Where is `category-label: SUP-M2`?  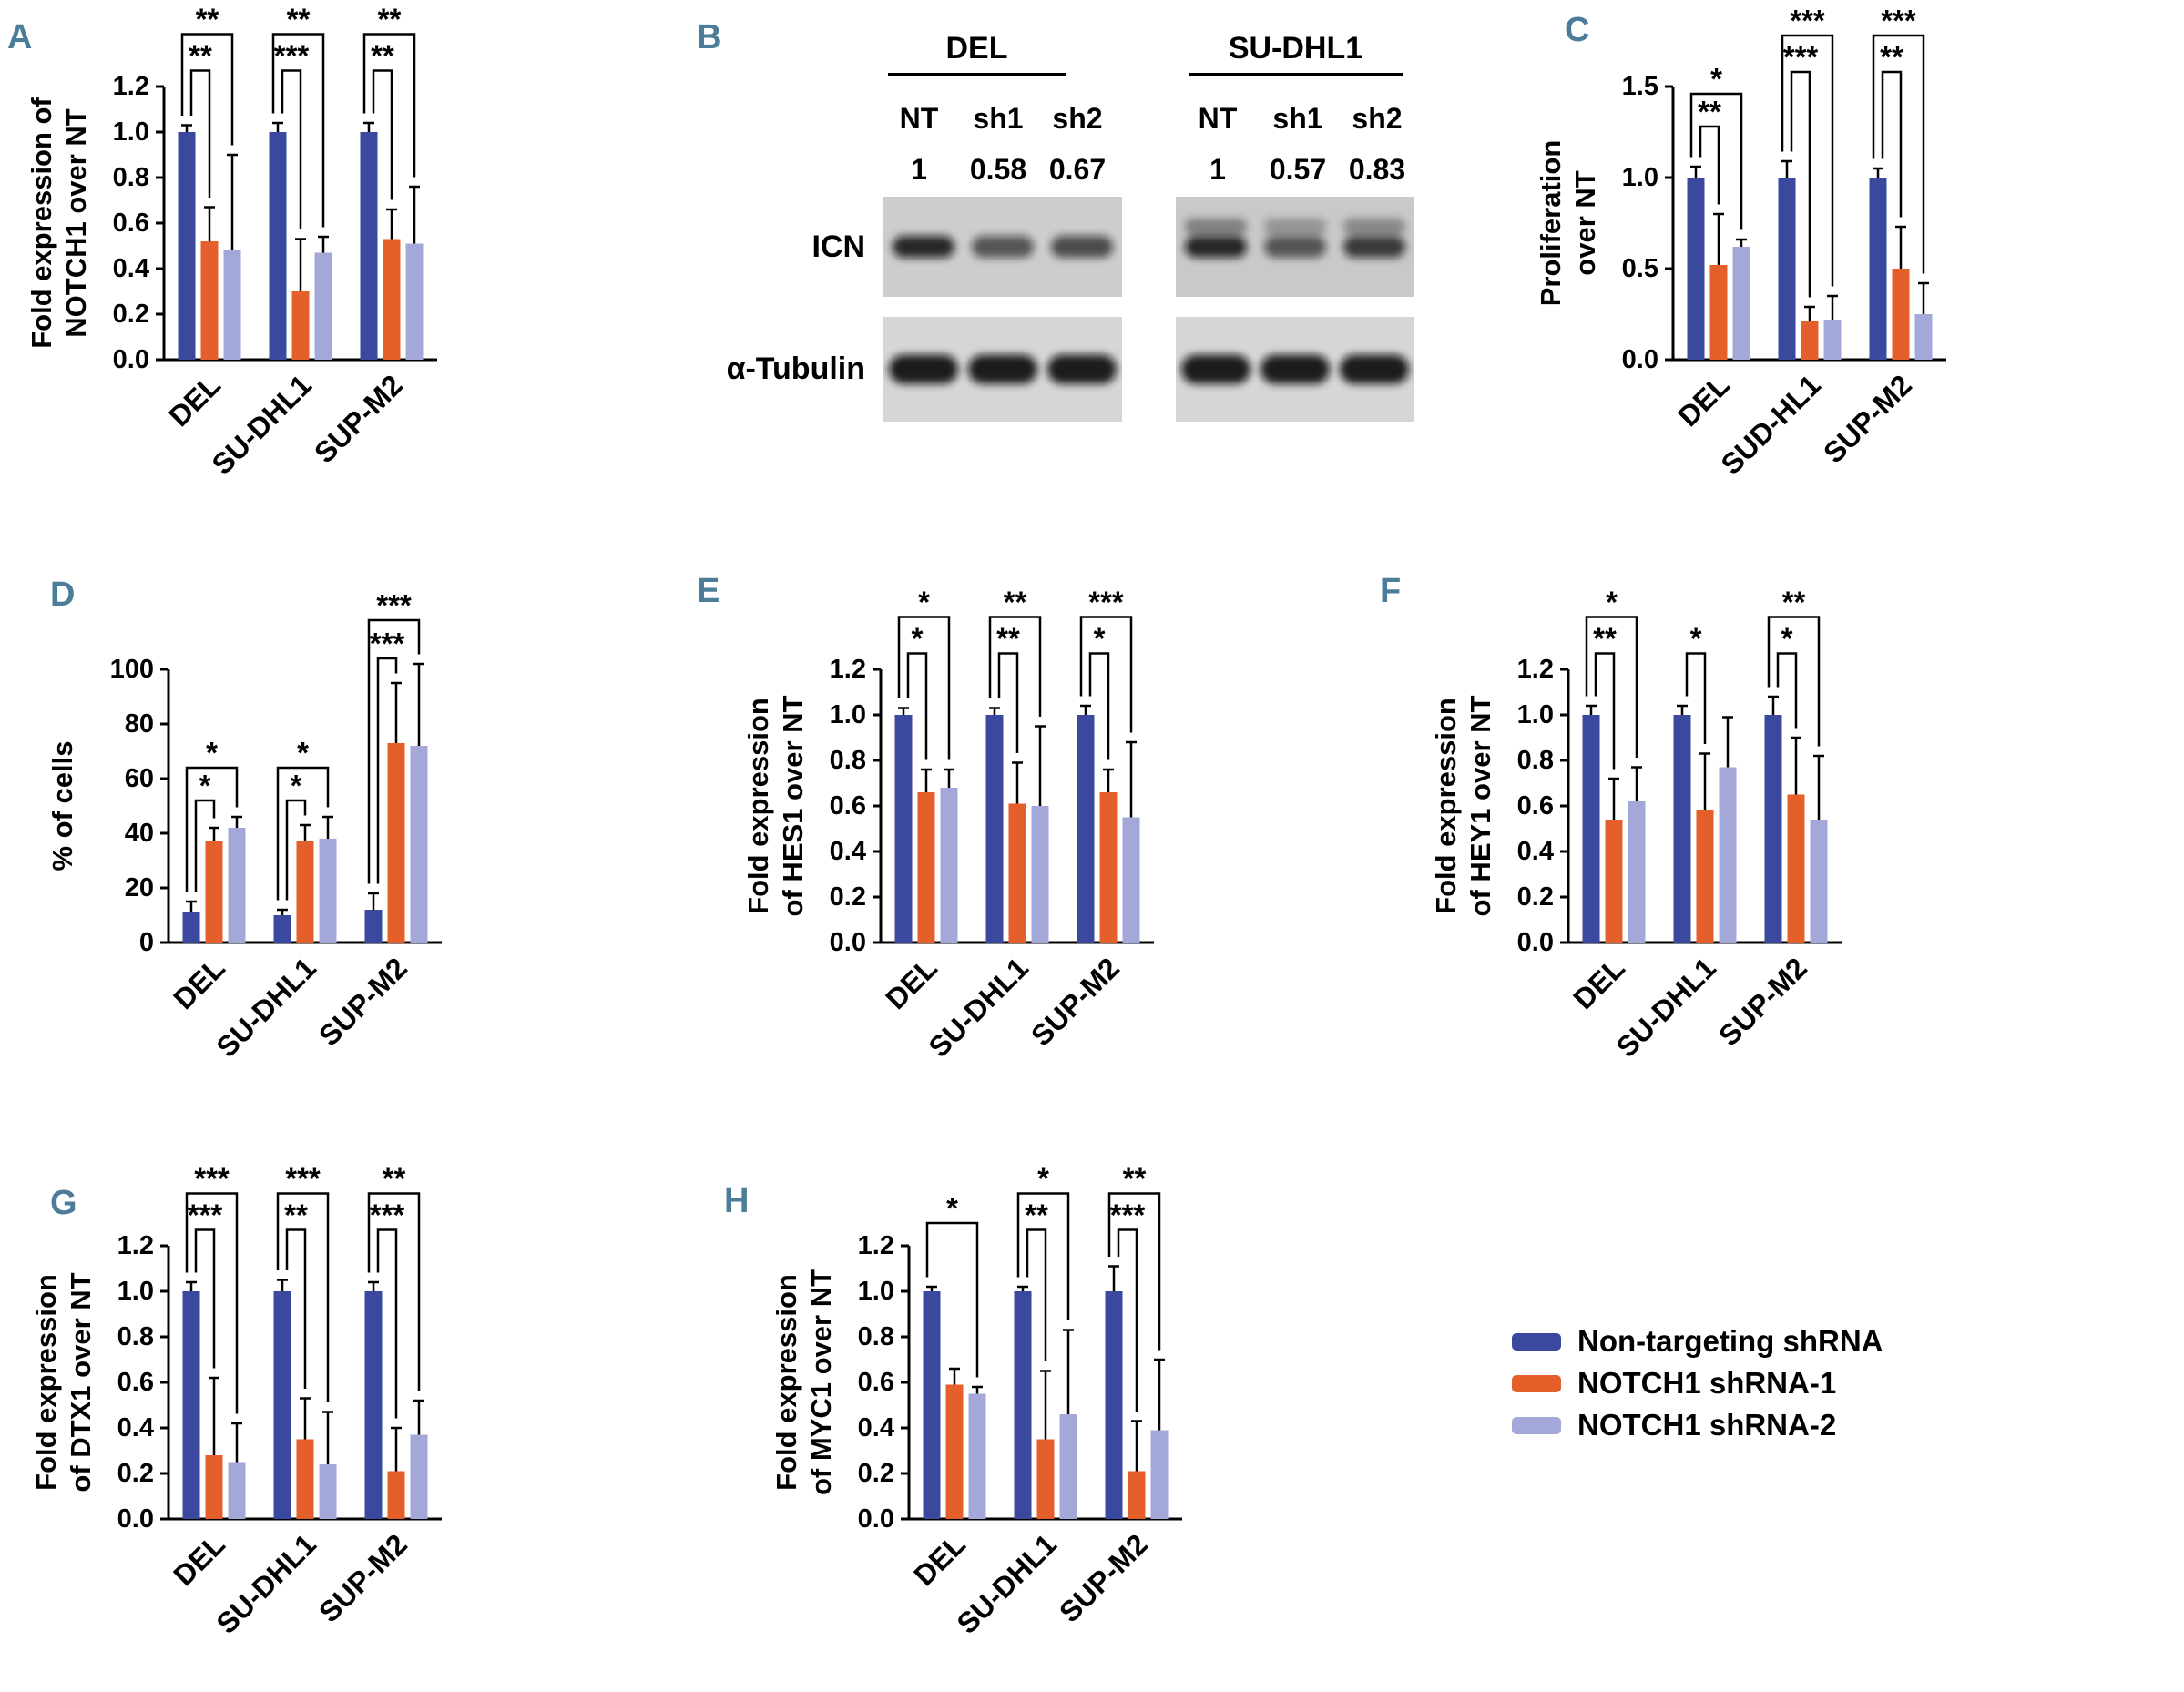 category-label: SUP-M2 is located at coordinates (363, 1001).